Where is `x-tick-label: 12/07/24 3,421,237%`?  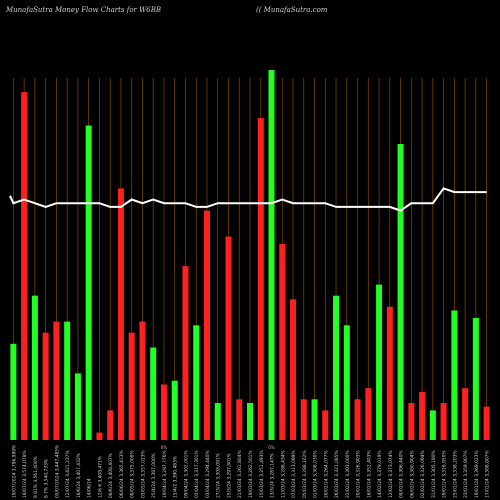
x-tick-label: 12/07/24 3,421,237% is located at coordinates (68, 474).